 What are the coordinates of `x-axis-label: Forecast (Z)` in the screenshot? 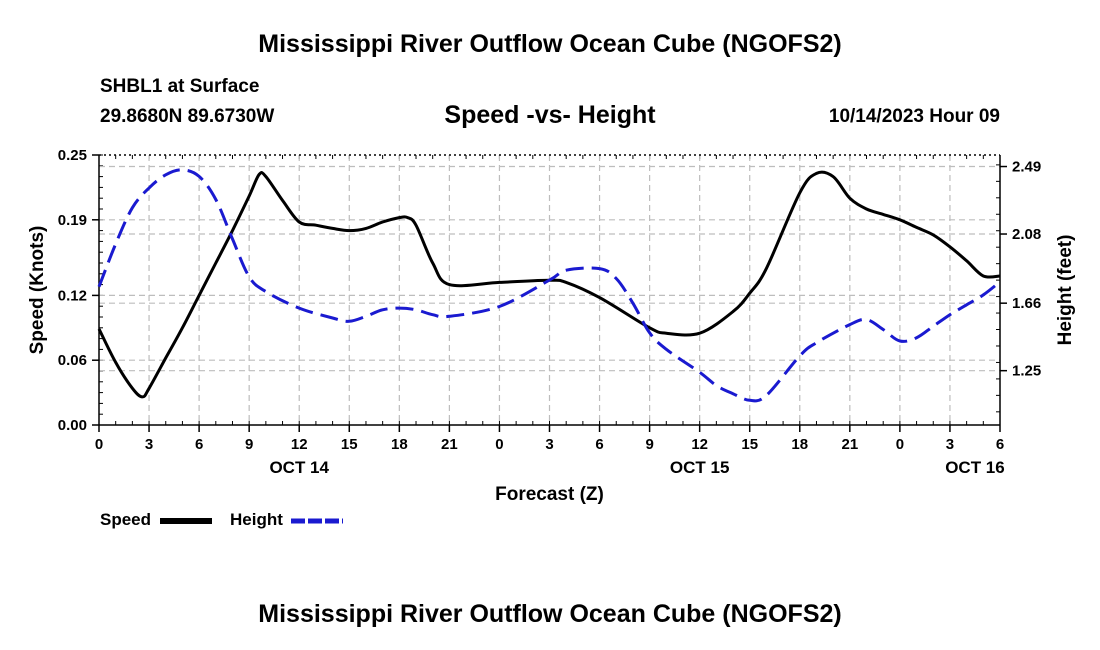 It's located at (549, 494).